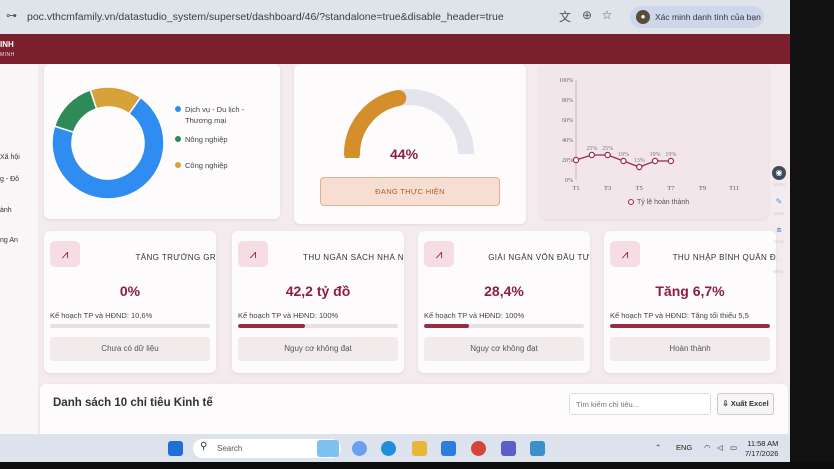 The width and height of the screenshot is (834, 469). Describe the element at coordinates (417, 465) in the screenshot. I see `monitor-bezel-bottom` at that location.